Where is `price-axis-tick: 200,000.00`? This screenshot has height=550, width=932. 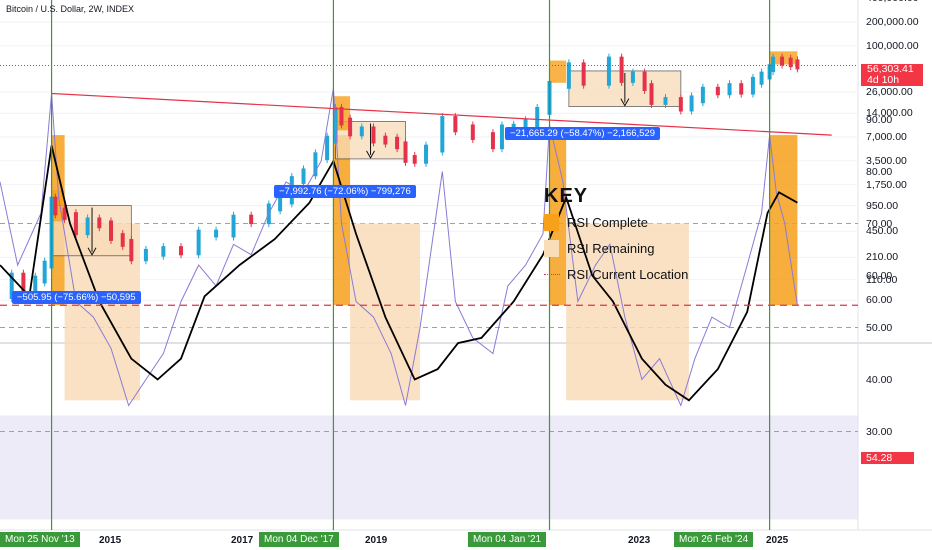
price-axis-tick: 200,000.00 is located at coordinates (892, 21).